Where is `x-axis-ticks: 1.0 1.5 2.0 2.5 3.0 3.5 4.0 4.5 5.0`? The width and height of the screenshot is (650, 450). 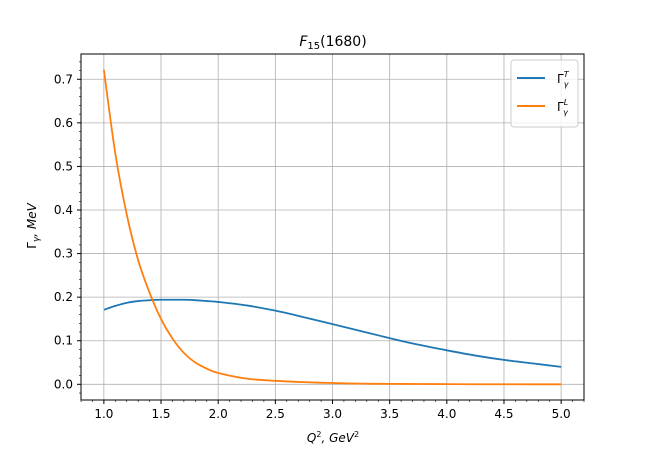
x-axis-ticks: 1.0 1.5 2.0 2.5 3.0 3.5 4.0 4.5 5.0 is located at coordinates (332, 410).